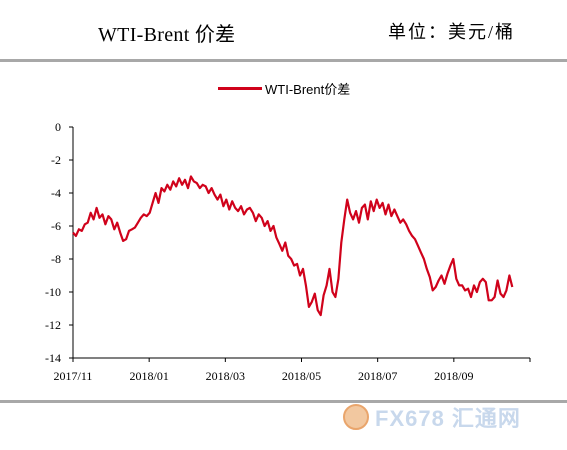 The image size is (567, 450). I want to click on chart-header: WTI-Brent 价差 单位：美元/桶, so click(283, 31).